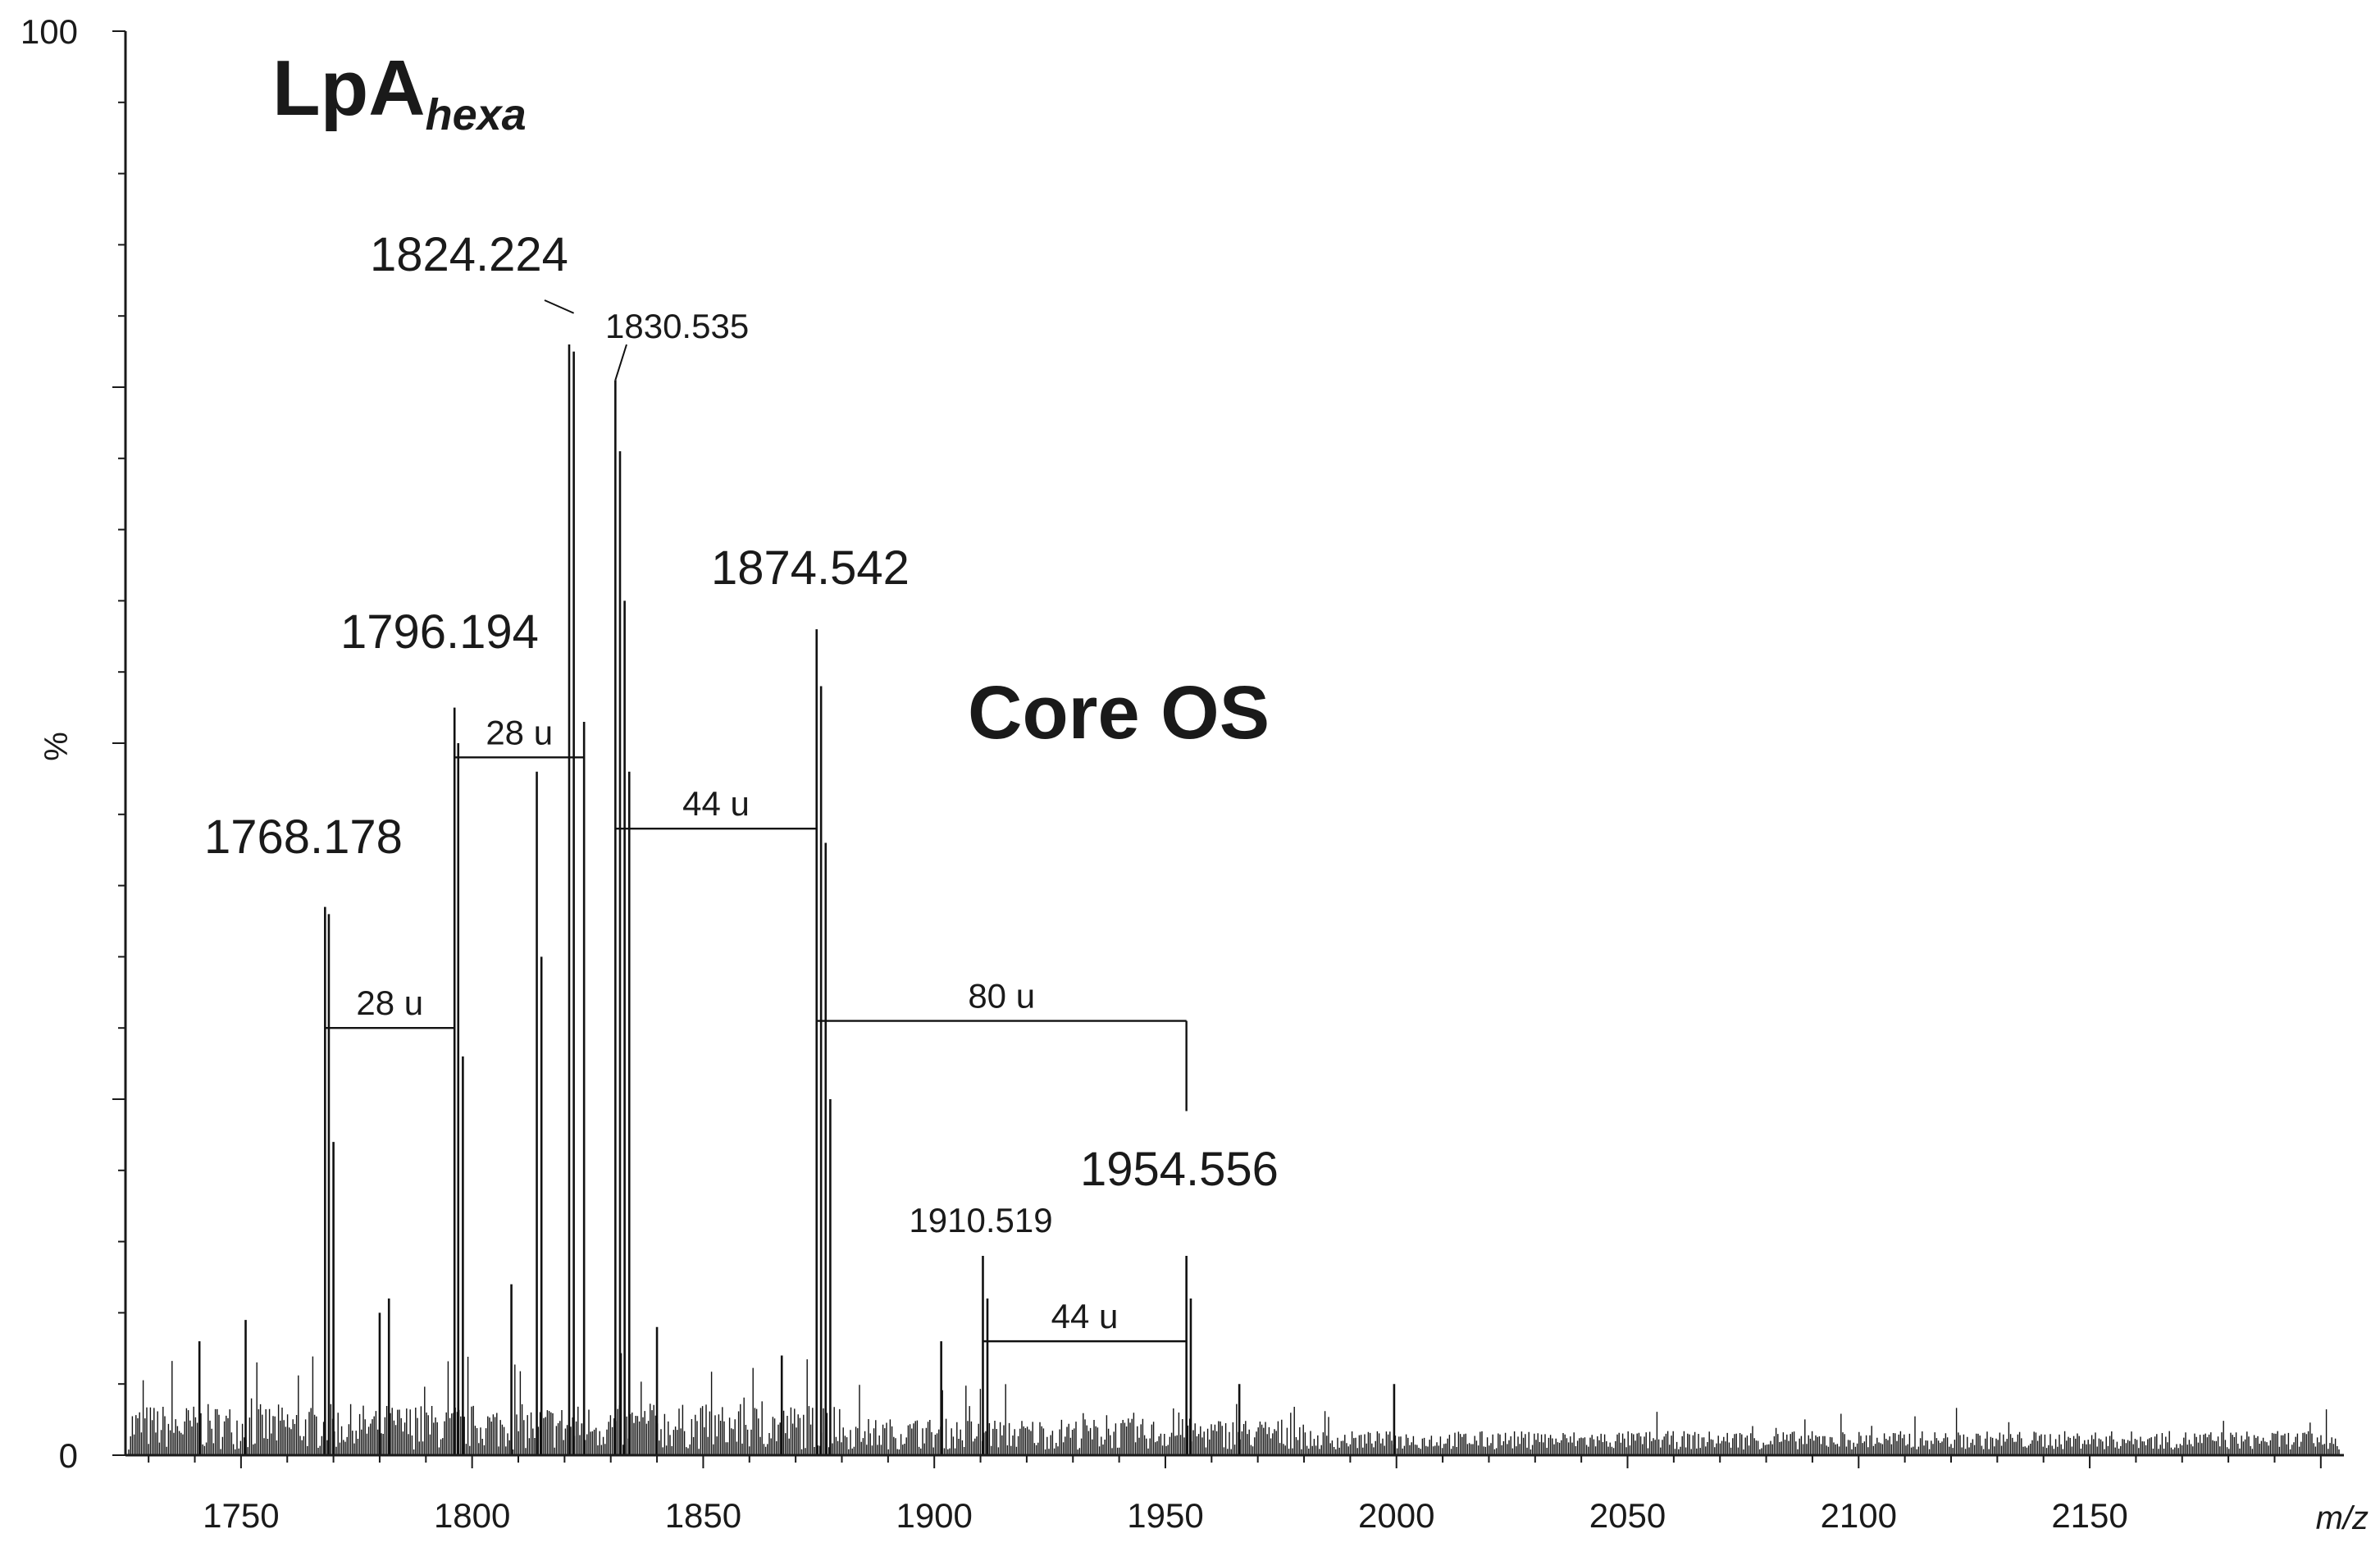 The height and width of the screenshot is (1561, 2380). What do you see at coordinates (2343, 1518) in the screenshot?
I see `x-axis-label: m/z` at bounding box center [2343, 1518].